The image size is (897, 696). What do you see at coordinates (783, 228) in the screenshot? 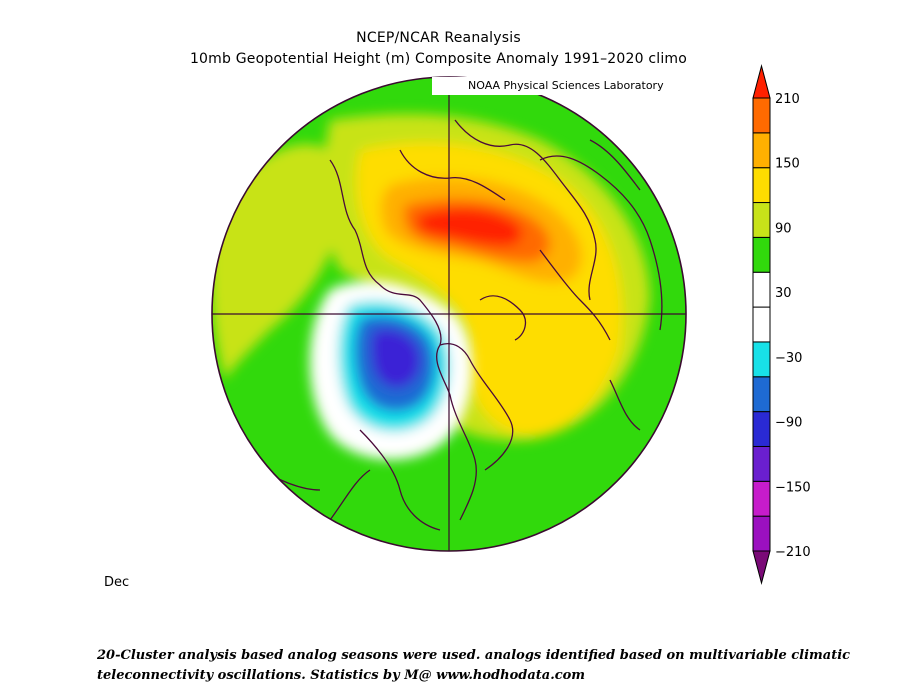
I see `colorbar-tick-label: 90` at bounding box center [783, 228].